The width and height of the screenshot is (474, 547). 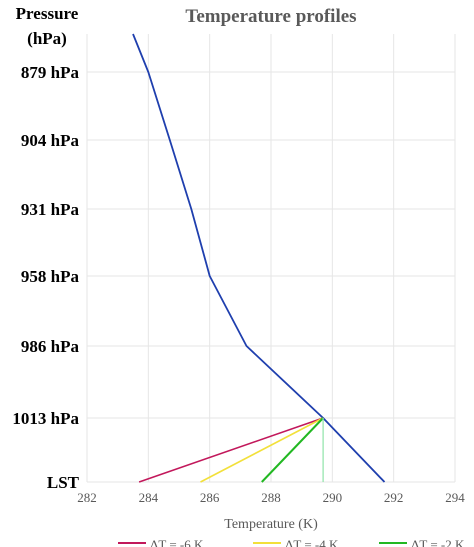 I want to click on y-tick-label: 879 hPa, so click(x=50, y=72).